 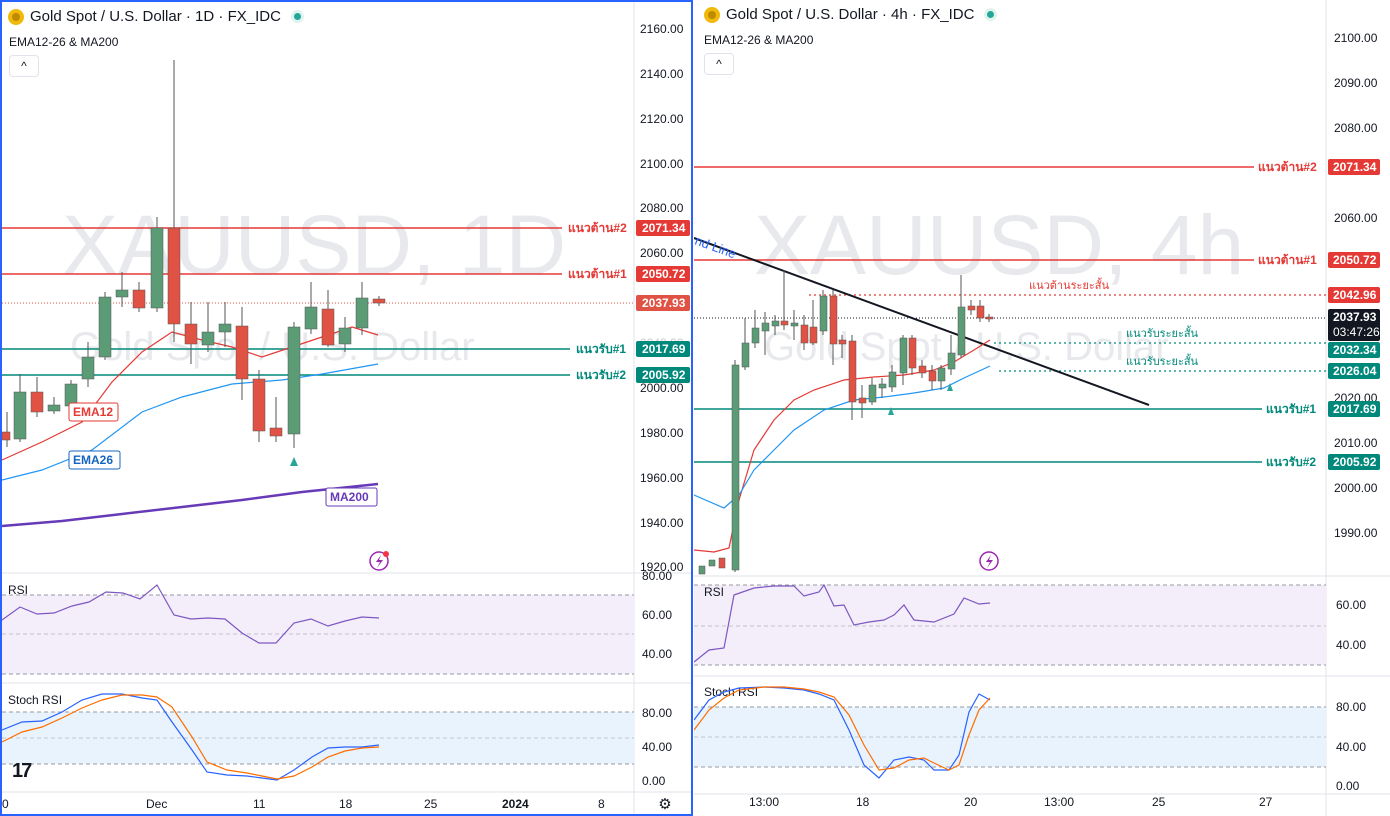 I want to click on time-tick: 11, so click(x=259, y=804).